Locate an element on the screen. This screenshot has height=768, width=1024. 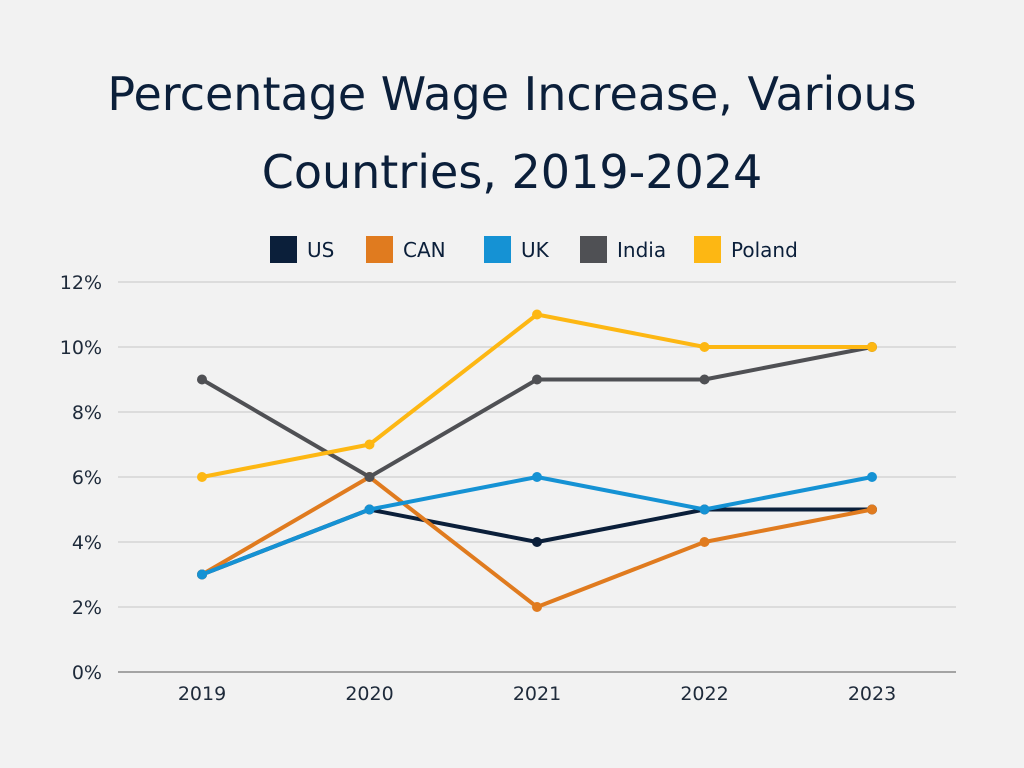
series-uk is located at coordinates (537, 526).